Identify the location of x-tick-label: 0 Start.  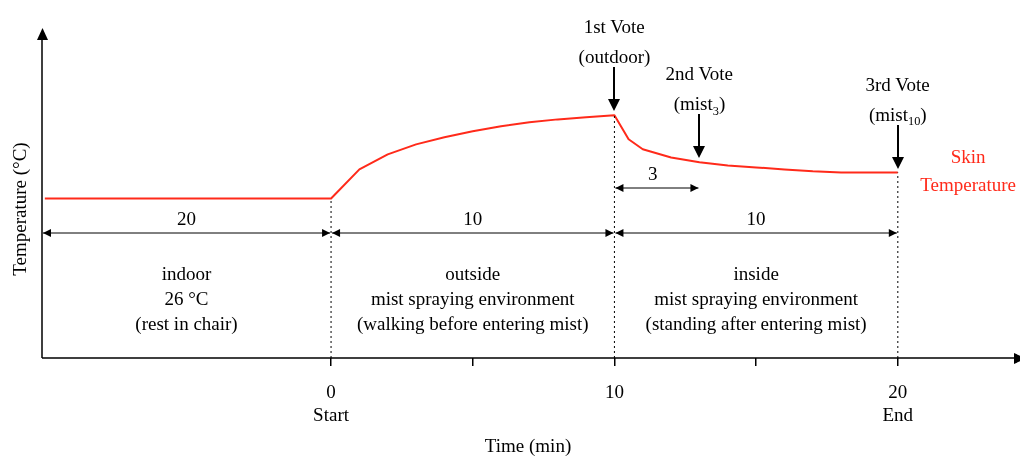
(331, 403).